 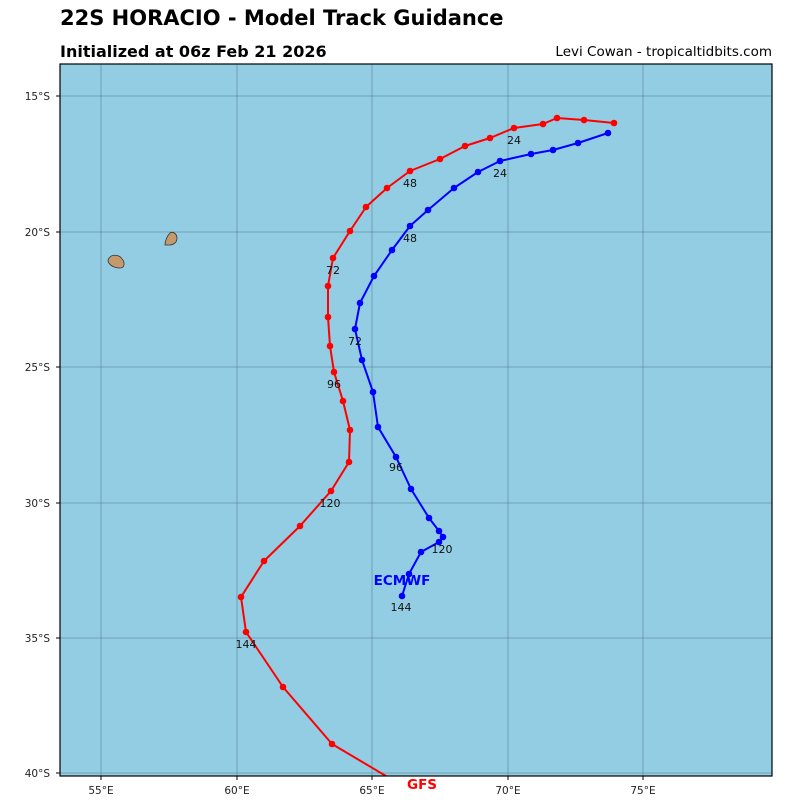 What do you see at coordinates (38, 504) in the screenshot?
I see `lat-tick-label: 30°S` at bounding box center [38, 504].